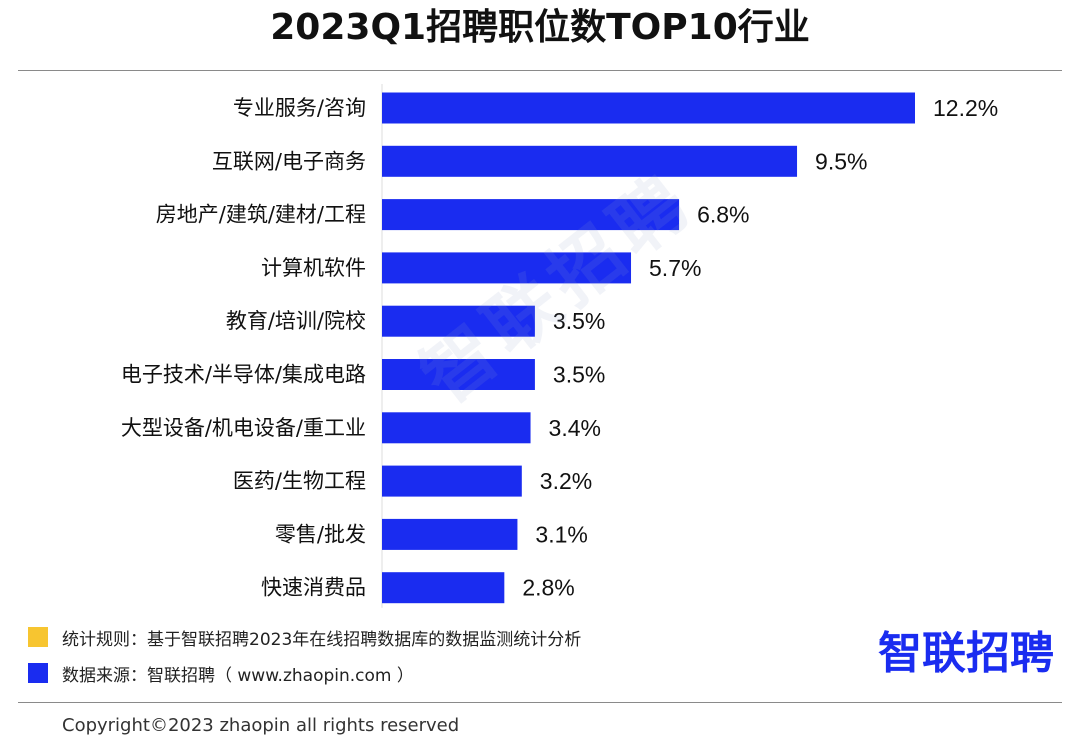  I want to click on category-label: 计算机软件, so click(313, 268).